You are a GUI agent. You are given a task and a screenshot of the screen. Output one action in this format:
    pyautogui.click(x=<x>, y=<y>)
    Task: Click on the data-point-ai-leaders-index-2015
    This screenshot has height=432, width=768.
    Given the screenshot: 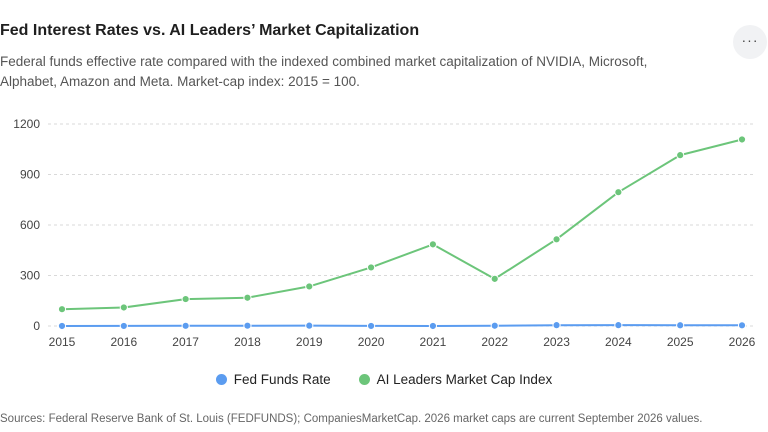 What is the action you would take?
    pyautogui.click(x=62, y=309)
    